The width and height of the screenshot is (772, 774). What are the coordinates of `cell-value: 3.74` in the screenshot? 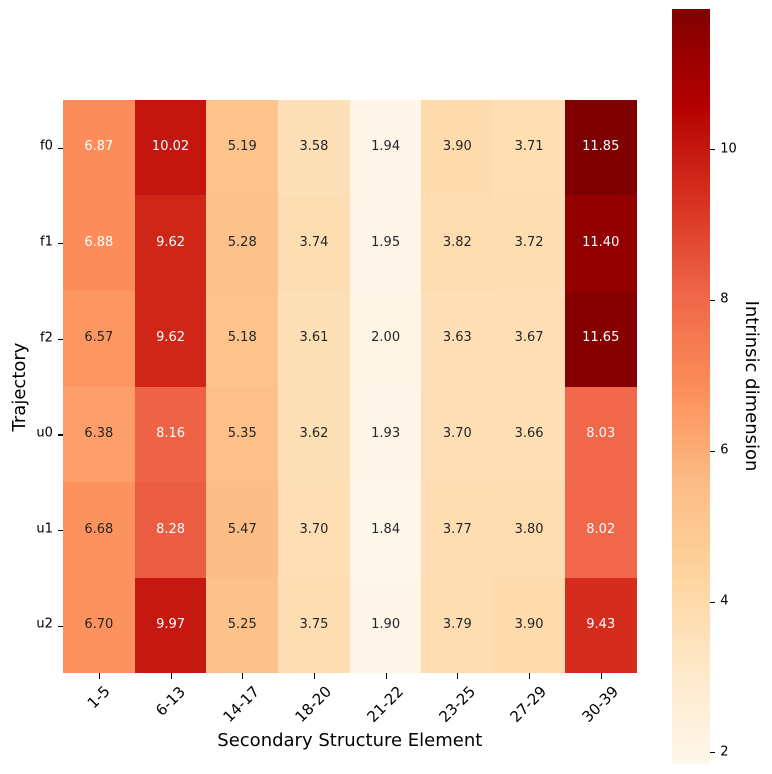 It's located at (314, 242).